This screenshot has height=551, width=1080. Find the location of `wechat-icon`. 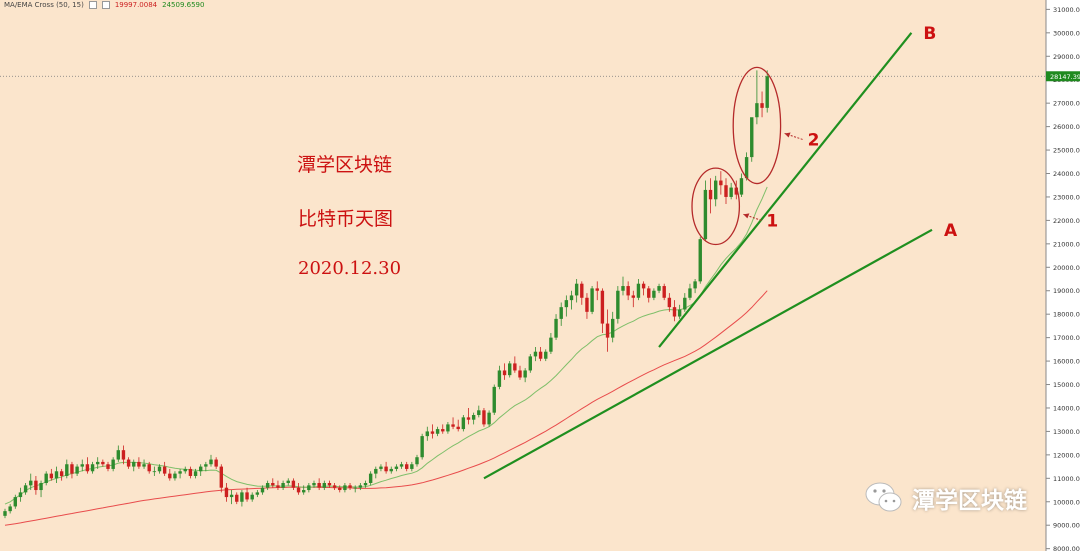

wechat-icon is located at coordinates (883, 497).